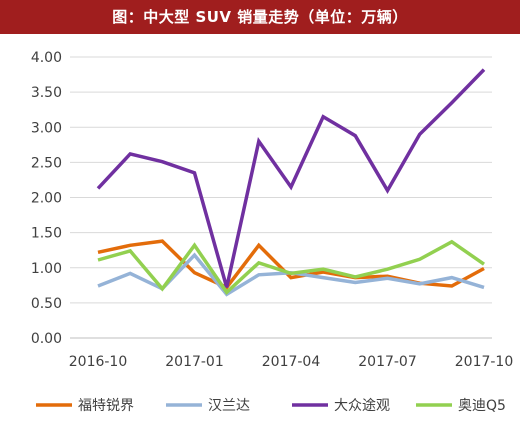 The image size is (520, 421). Describe the element at coordinates (46, 58) in the screenshot. I see `y-tick-label: 4.00` at that location.